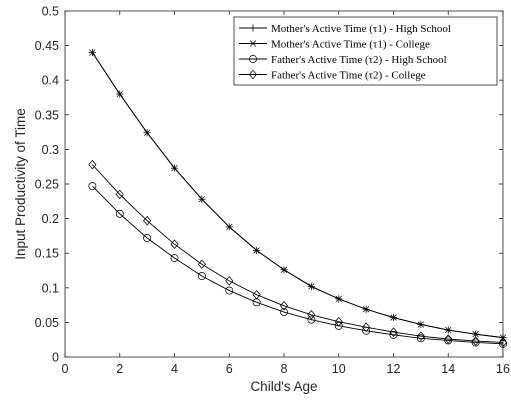 Image resolution: width=511 pixels, height=404 pixels. I want to click on legend-item: Father's Active Time (τ2) - College, so click(332, 75).